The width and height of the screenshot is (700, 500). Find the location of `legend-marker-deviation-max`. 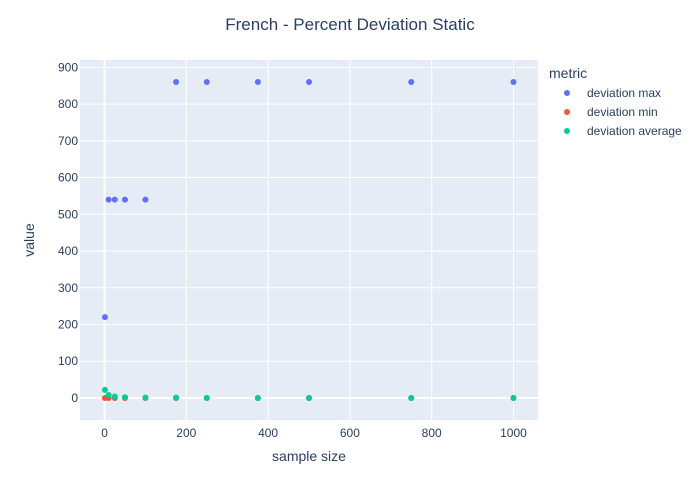

legend-marker-deviation-max is located at coordinates (567, 93).